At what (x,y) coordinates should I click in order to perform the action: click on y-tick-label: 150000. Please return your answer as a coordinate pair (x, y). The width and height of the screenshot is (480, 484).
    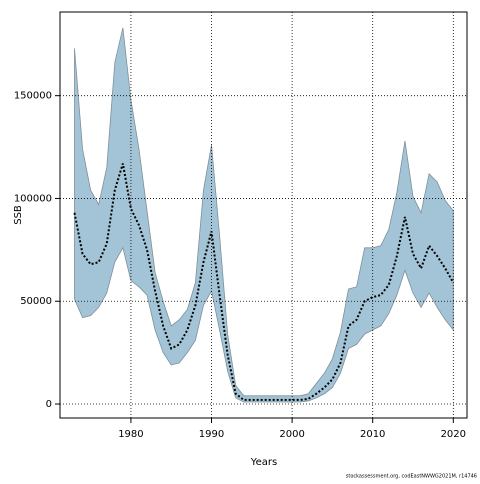
    Looking at the image, I should click on (33, 96).